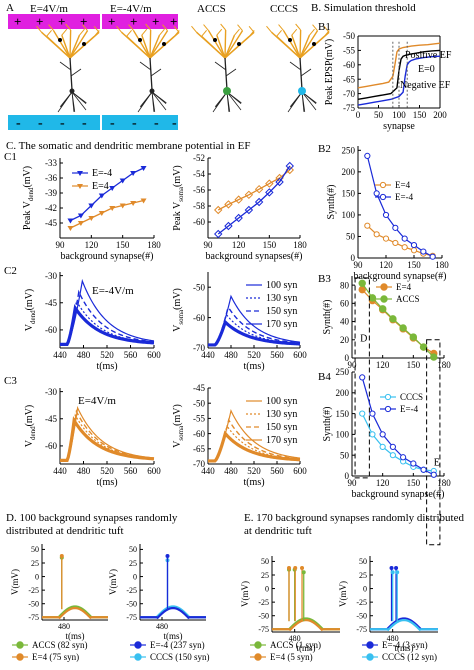  I want to click on y-axis-label: Peak Vdend(mV), so click(28, 198).